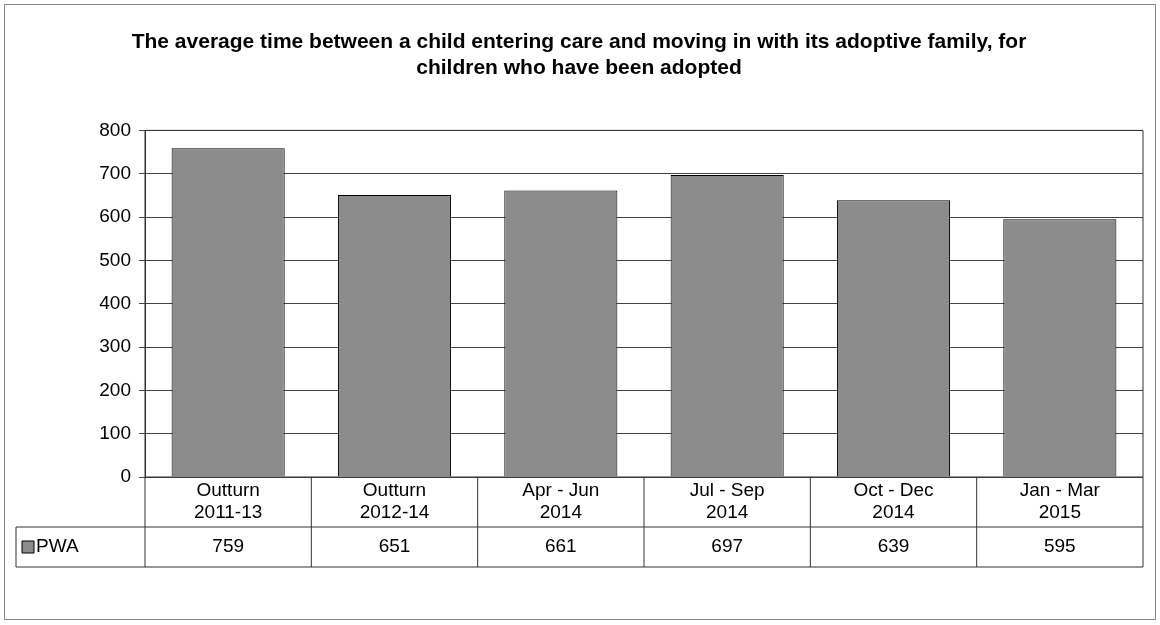 This screenshot has height=625, width=1160. I want to click on data-label: 697, so click(727, 546).